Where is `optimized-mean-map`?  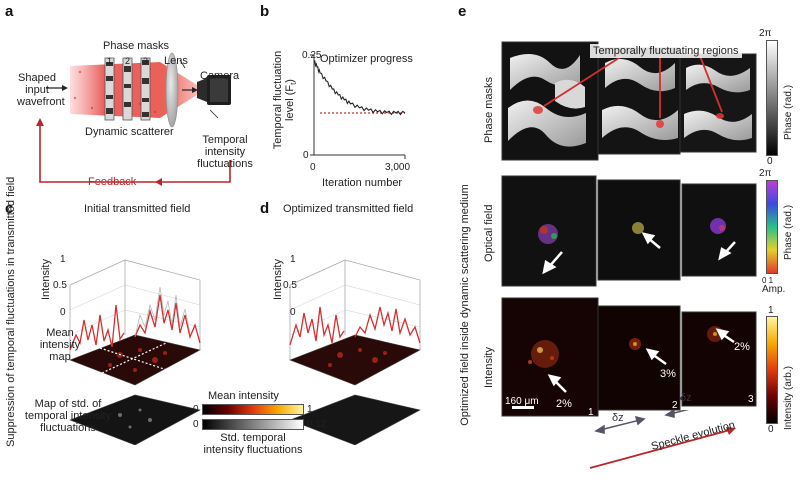 optimized-mean-map is located at coordinates (355, 360).